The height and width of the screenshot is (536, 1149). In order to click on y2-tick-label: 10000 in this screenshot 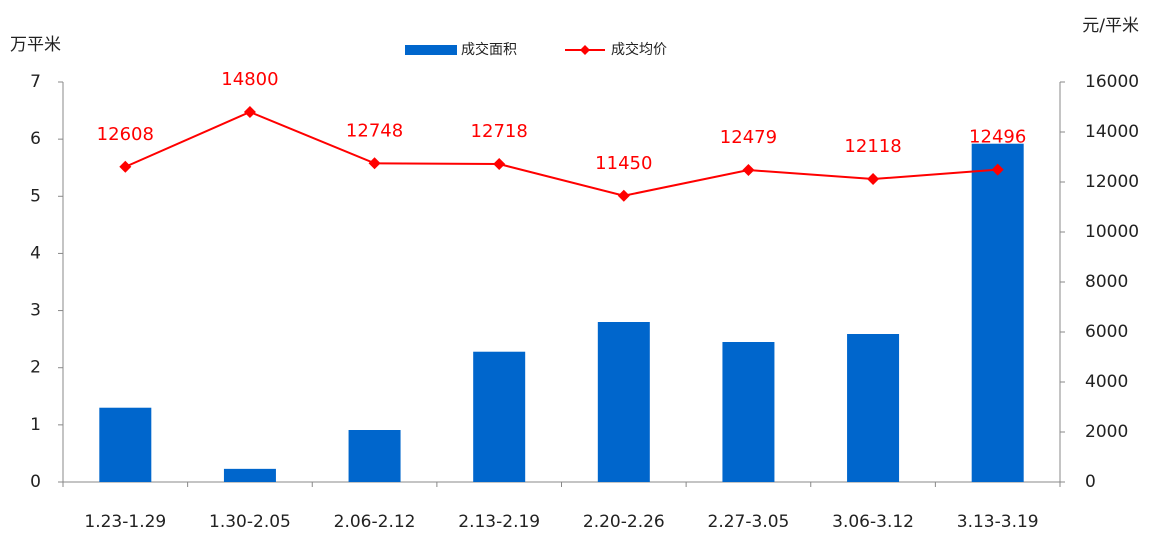, I will do `click(1112, 232)`.